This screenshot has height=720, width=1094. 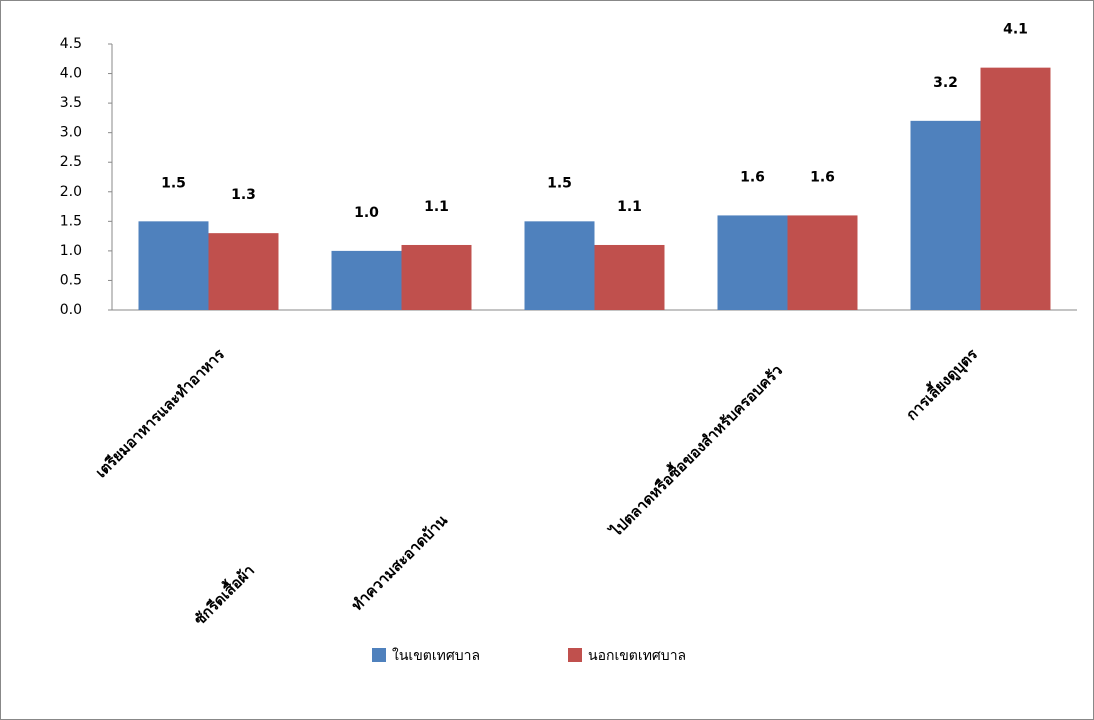 What do you see at coordinates (71, 74) in the screenshot?
I see `y-tick-label: 4.0` at bounding box center [71, 74].